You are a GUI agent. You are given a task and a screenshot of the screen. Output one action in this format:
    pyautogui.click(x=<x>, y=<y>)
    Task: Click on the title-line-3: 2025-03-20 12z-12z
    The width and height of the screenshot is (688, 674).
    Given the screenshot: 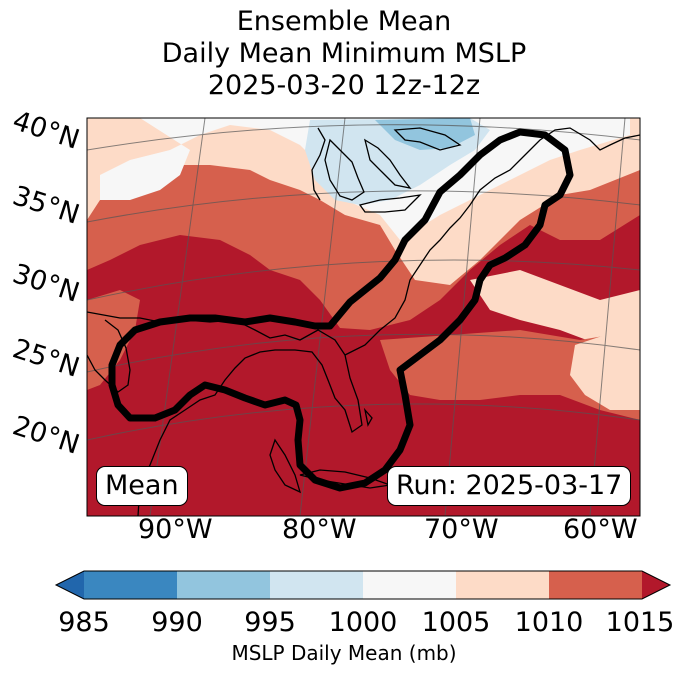 What is the action you would take?
    pyautogui.click(x=344, y=85)
    